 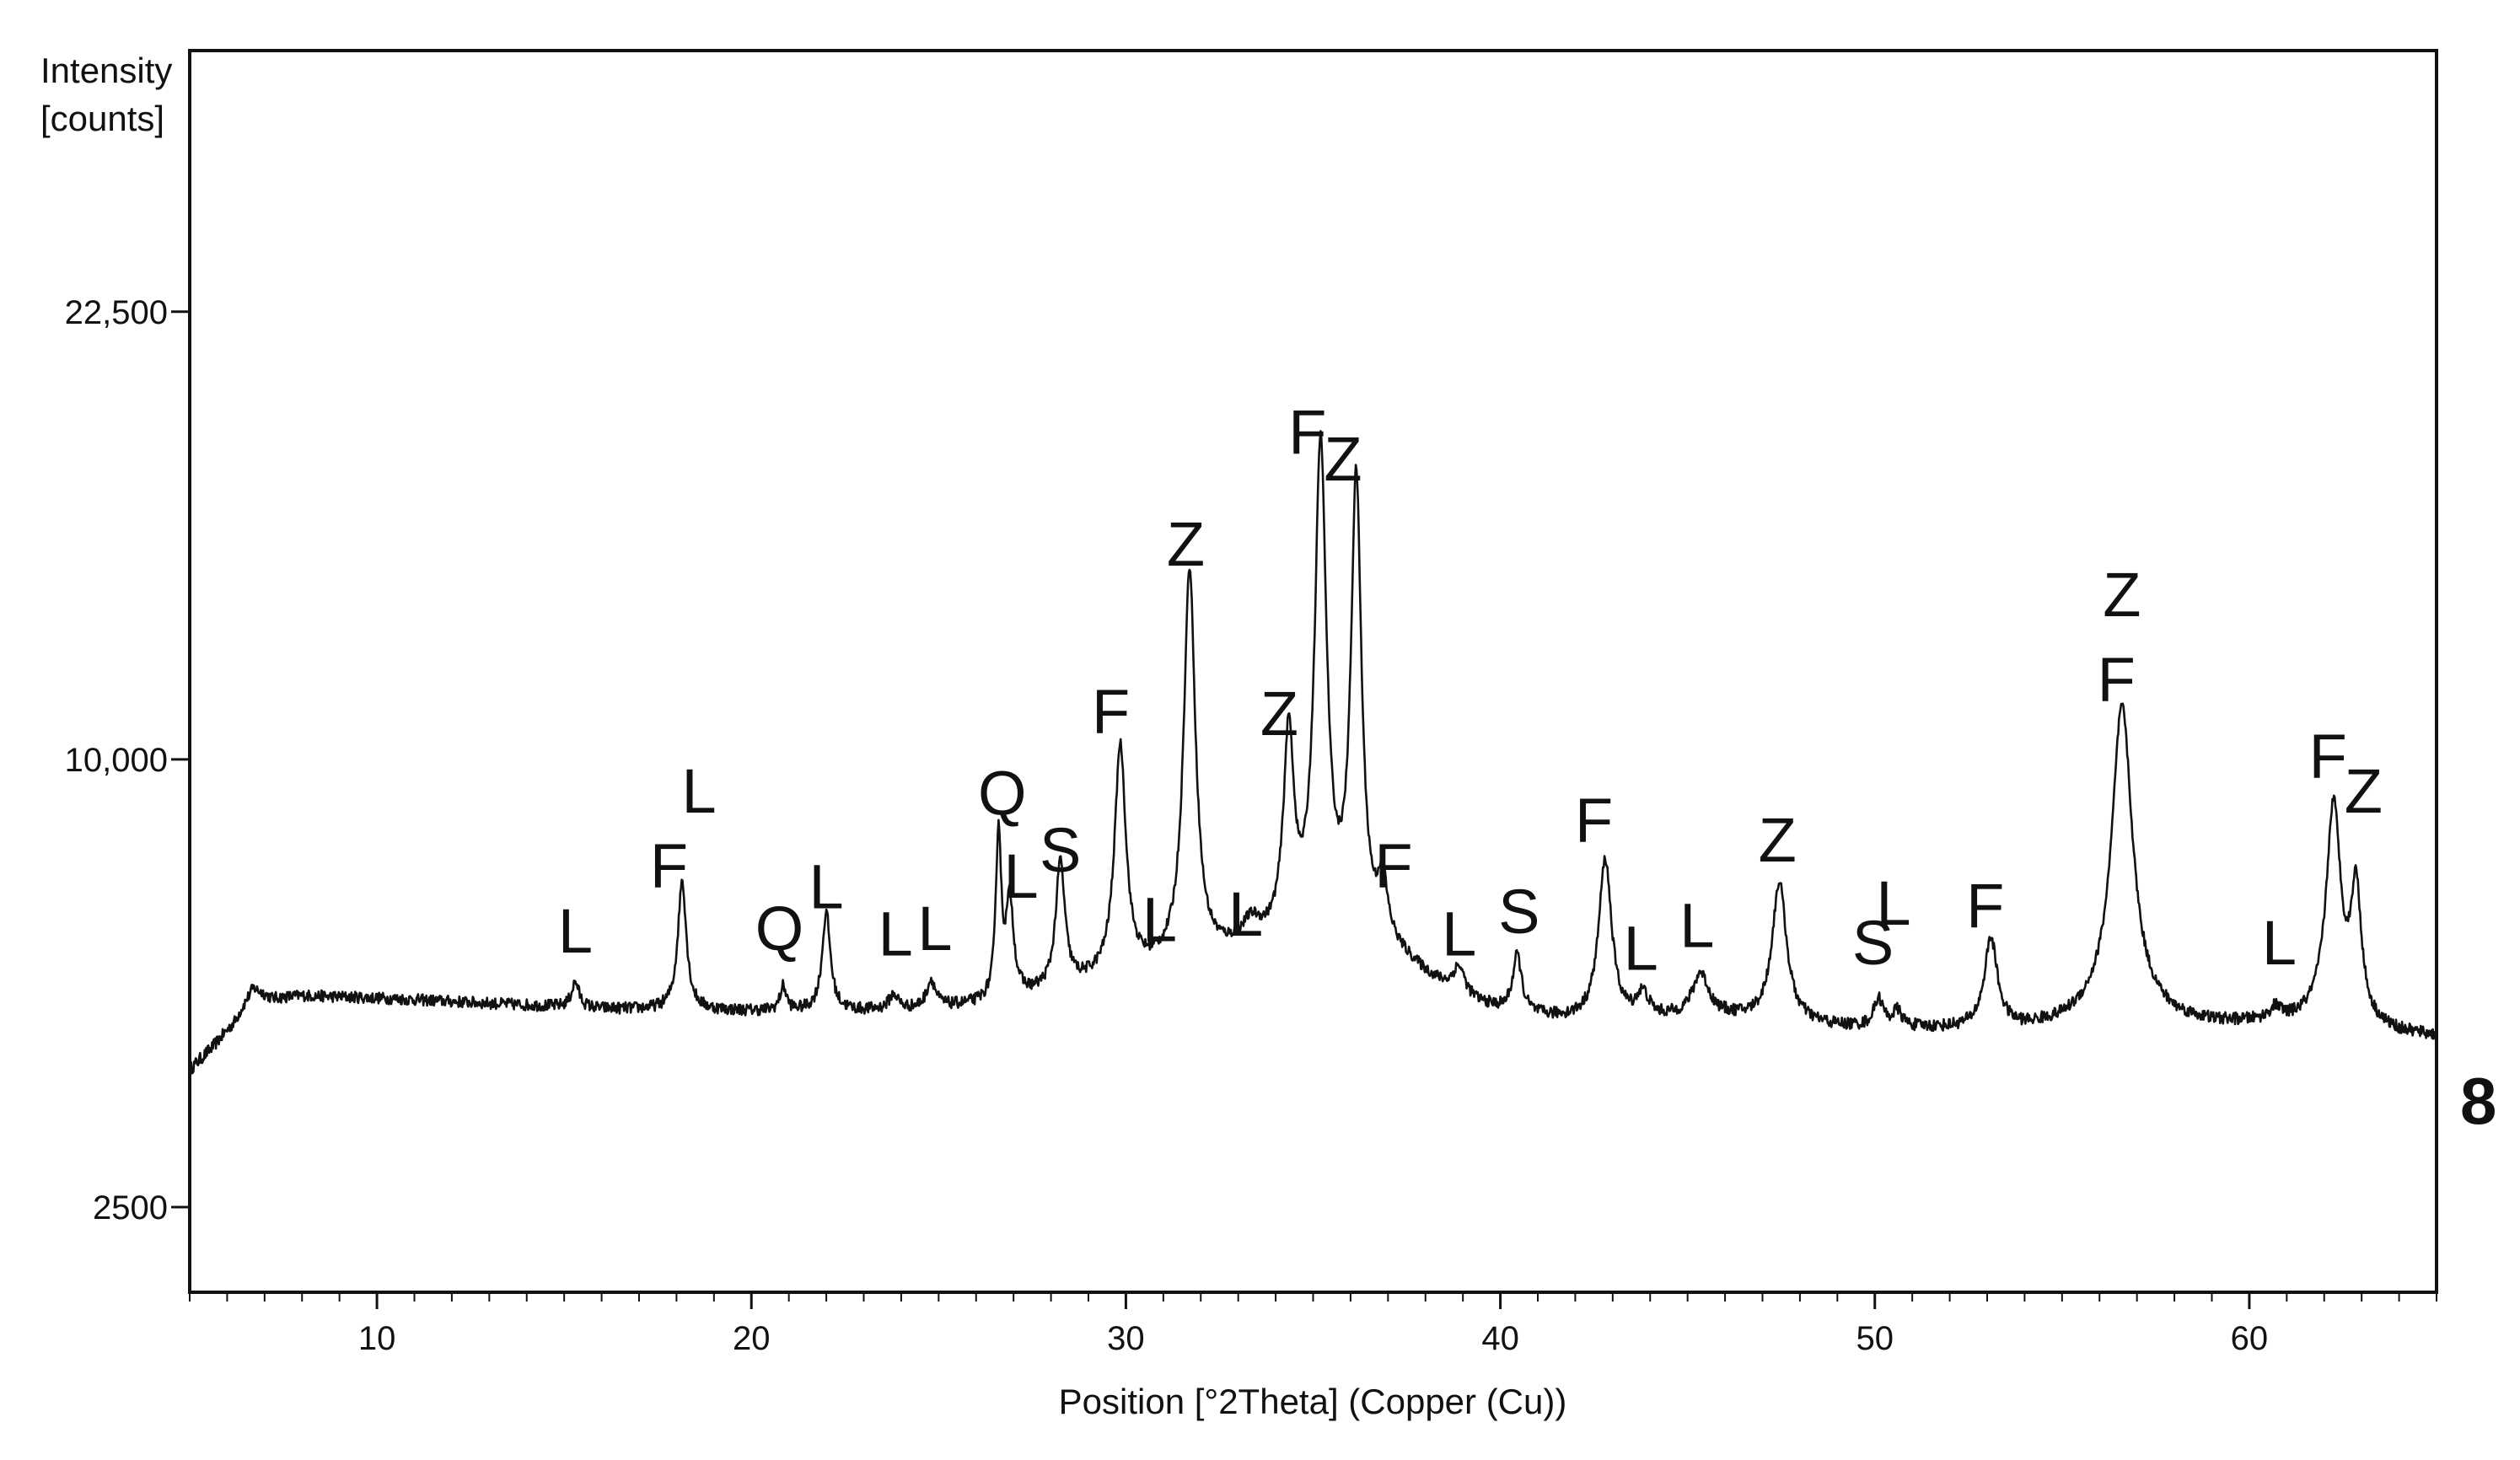 I want to click on y-tick-label: 2500, so click(x=130, y=1208).